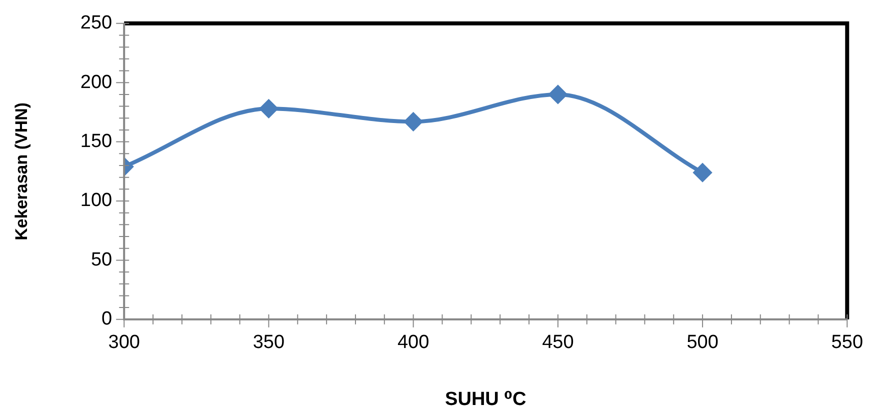 The height and width of the screenshot is (419, 875). I want to click on x-axis-title: SUHU ⁰C, so click(485, 399).